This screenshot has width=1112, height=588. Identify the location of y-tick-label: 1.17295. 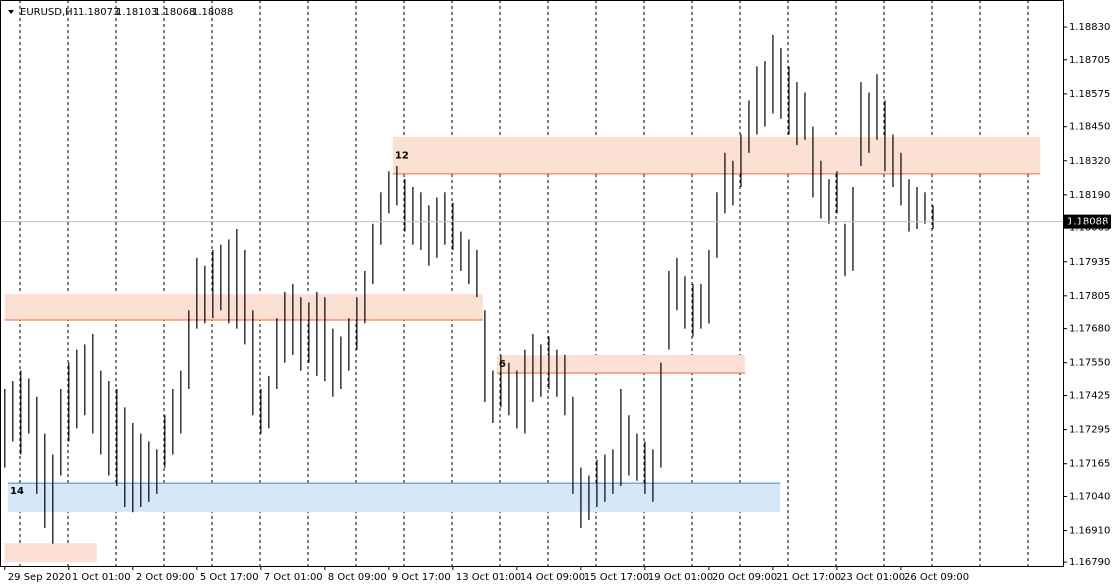
(1089, 430).